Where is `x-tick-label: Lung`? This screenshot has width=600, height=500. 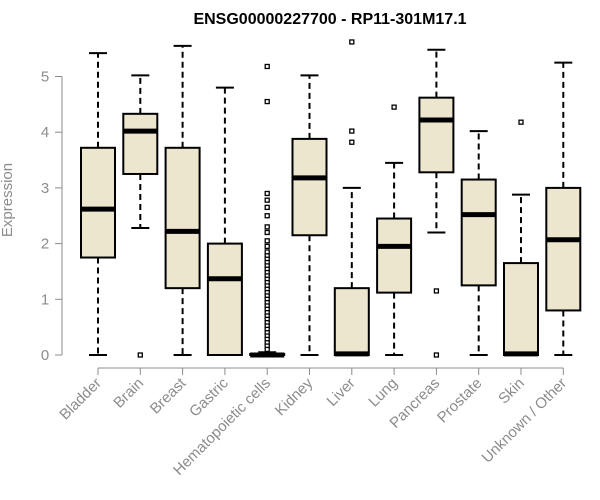
x-tick-label: Lung is located at coordinates (383, 393).